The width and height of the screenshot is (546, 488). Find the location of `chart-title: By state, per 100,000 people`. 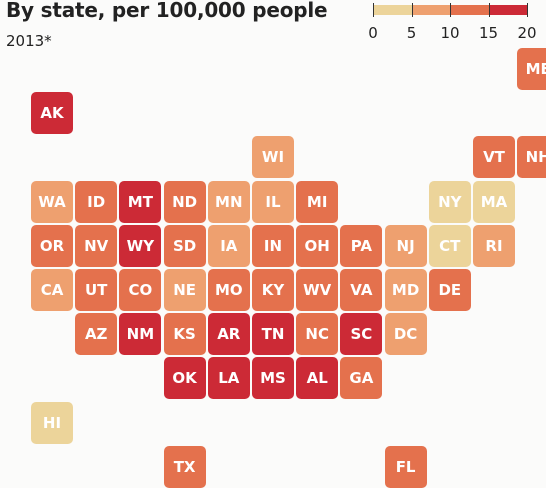

chart-title: By state, per 100,000 people is located at coordinates (167, 11).